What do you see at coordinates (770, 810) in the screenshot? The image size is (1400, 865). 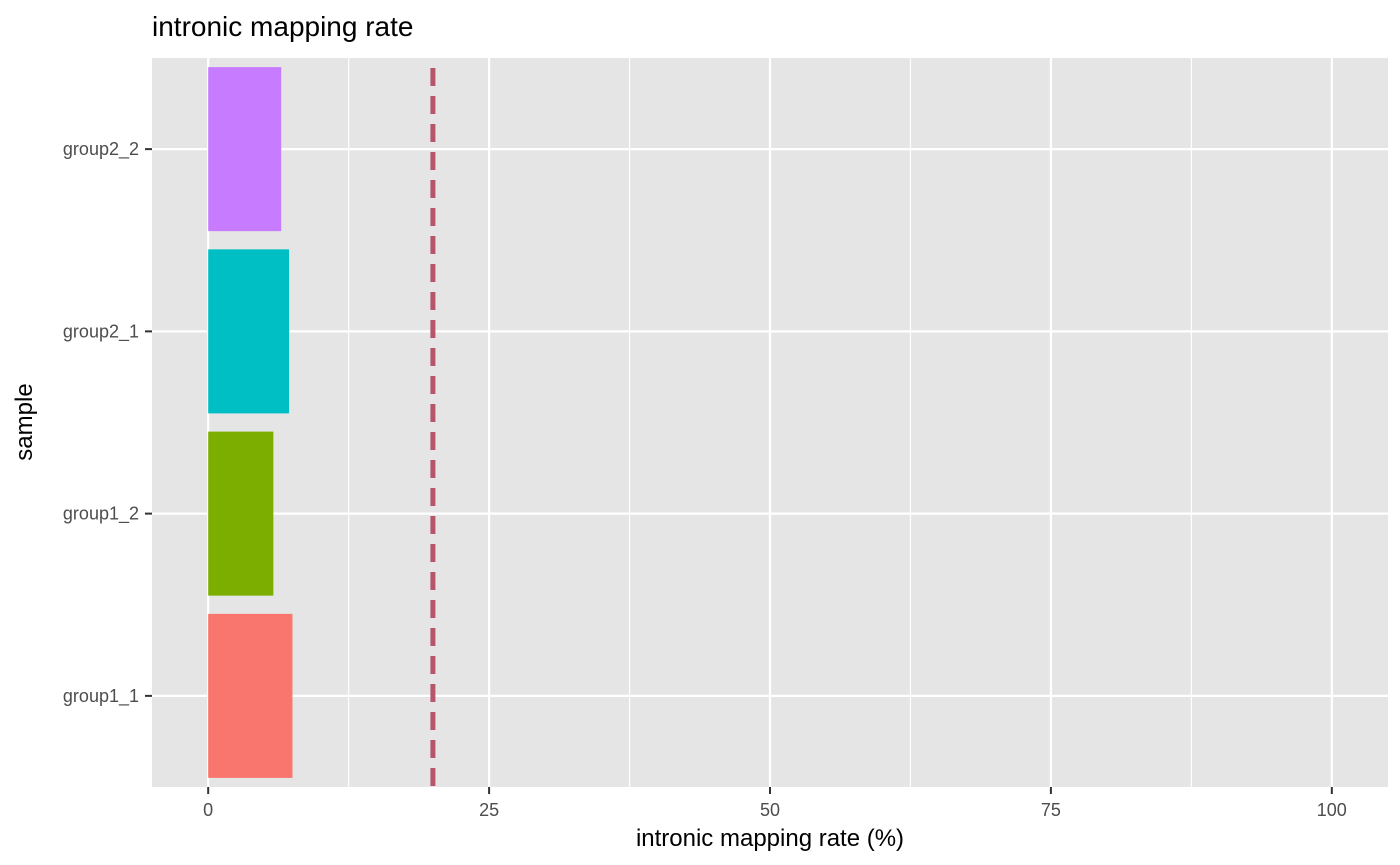 I see `x-tick-label: 50` at bounding box center [770, 810].